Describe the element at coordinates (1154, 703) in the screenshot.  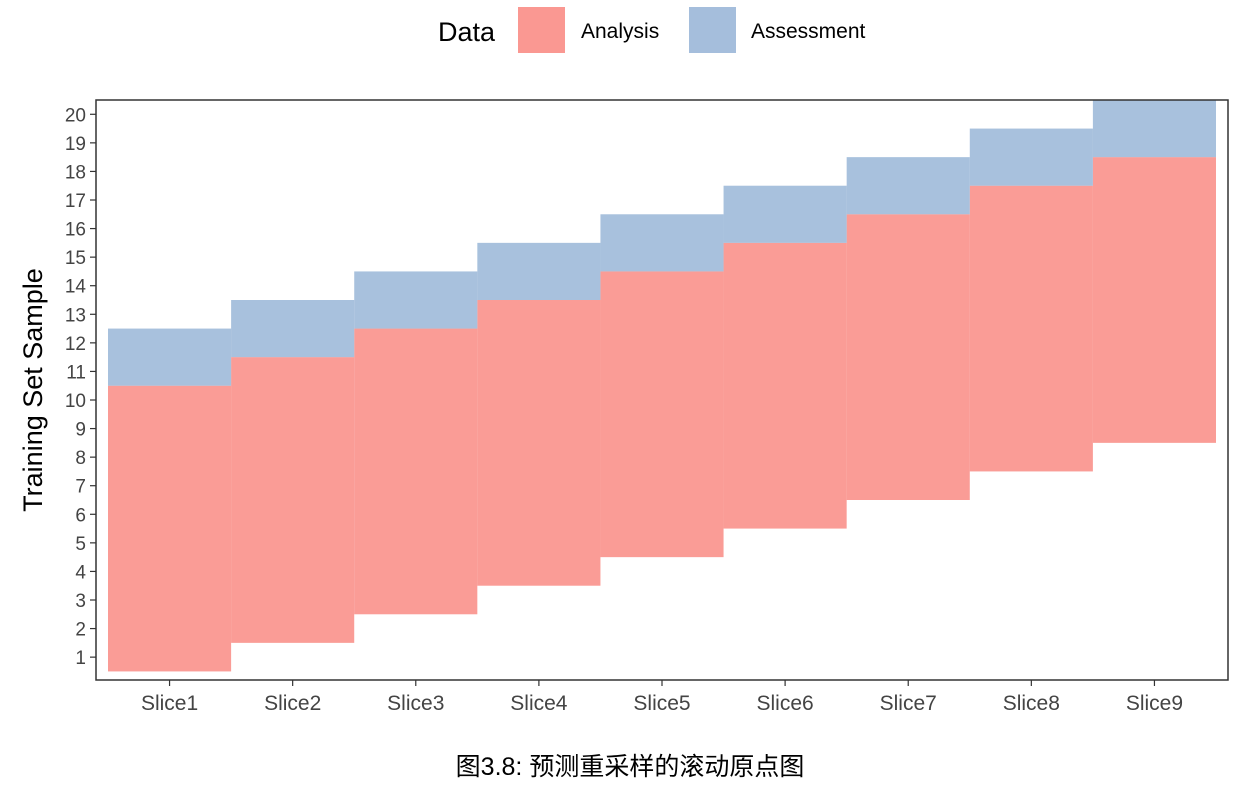
I see `x-tick-label-slice9: Slice9` at that location.